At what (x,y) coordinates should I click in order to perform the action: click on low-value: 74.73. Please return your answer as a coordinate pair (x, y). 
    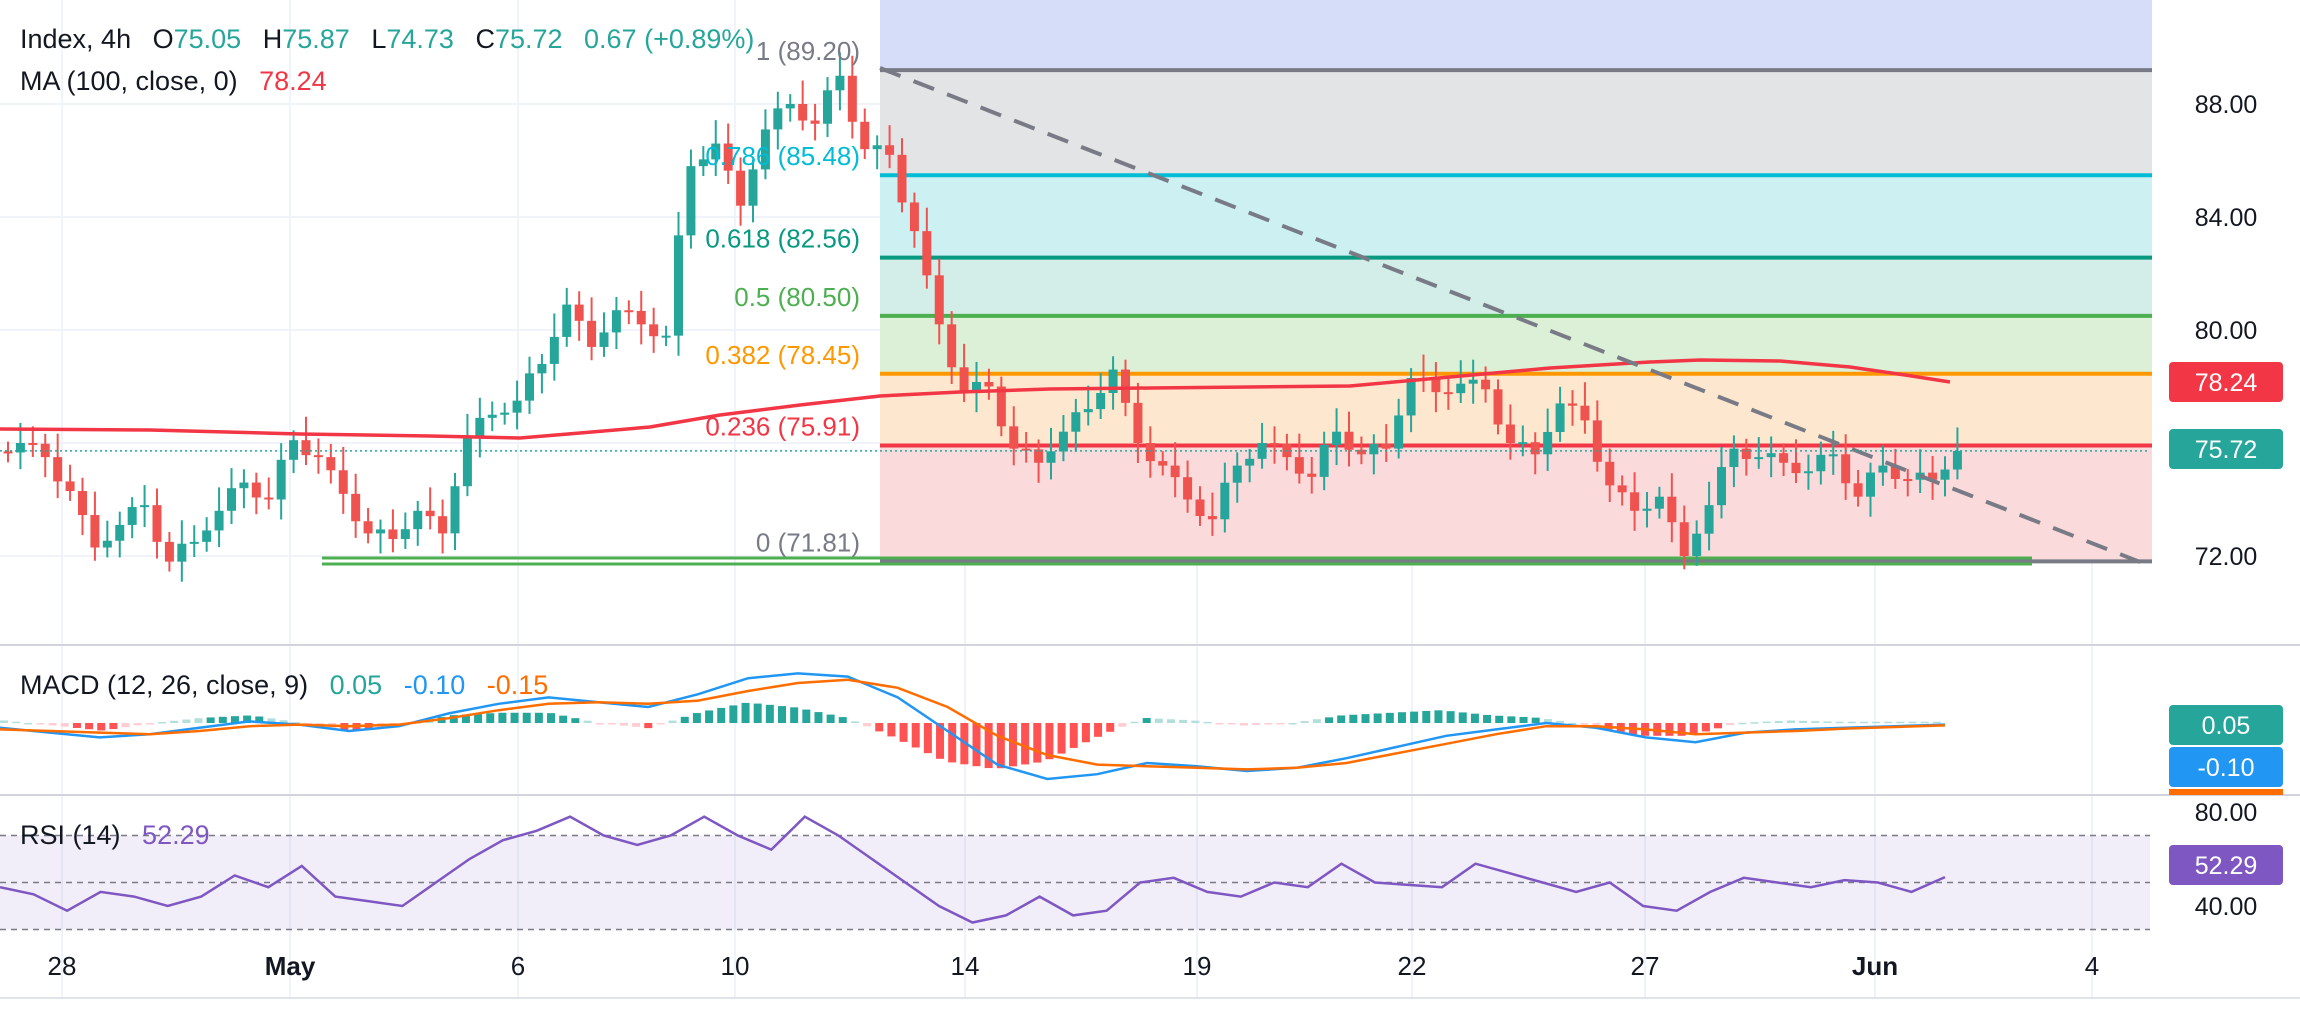
    Looking at the image, I should click on (420, 39).